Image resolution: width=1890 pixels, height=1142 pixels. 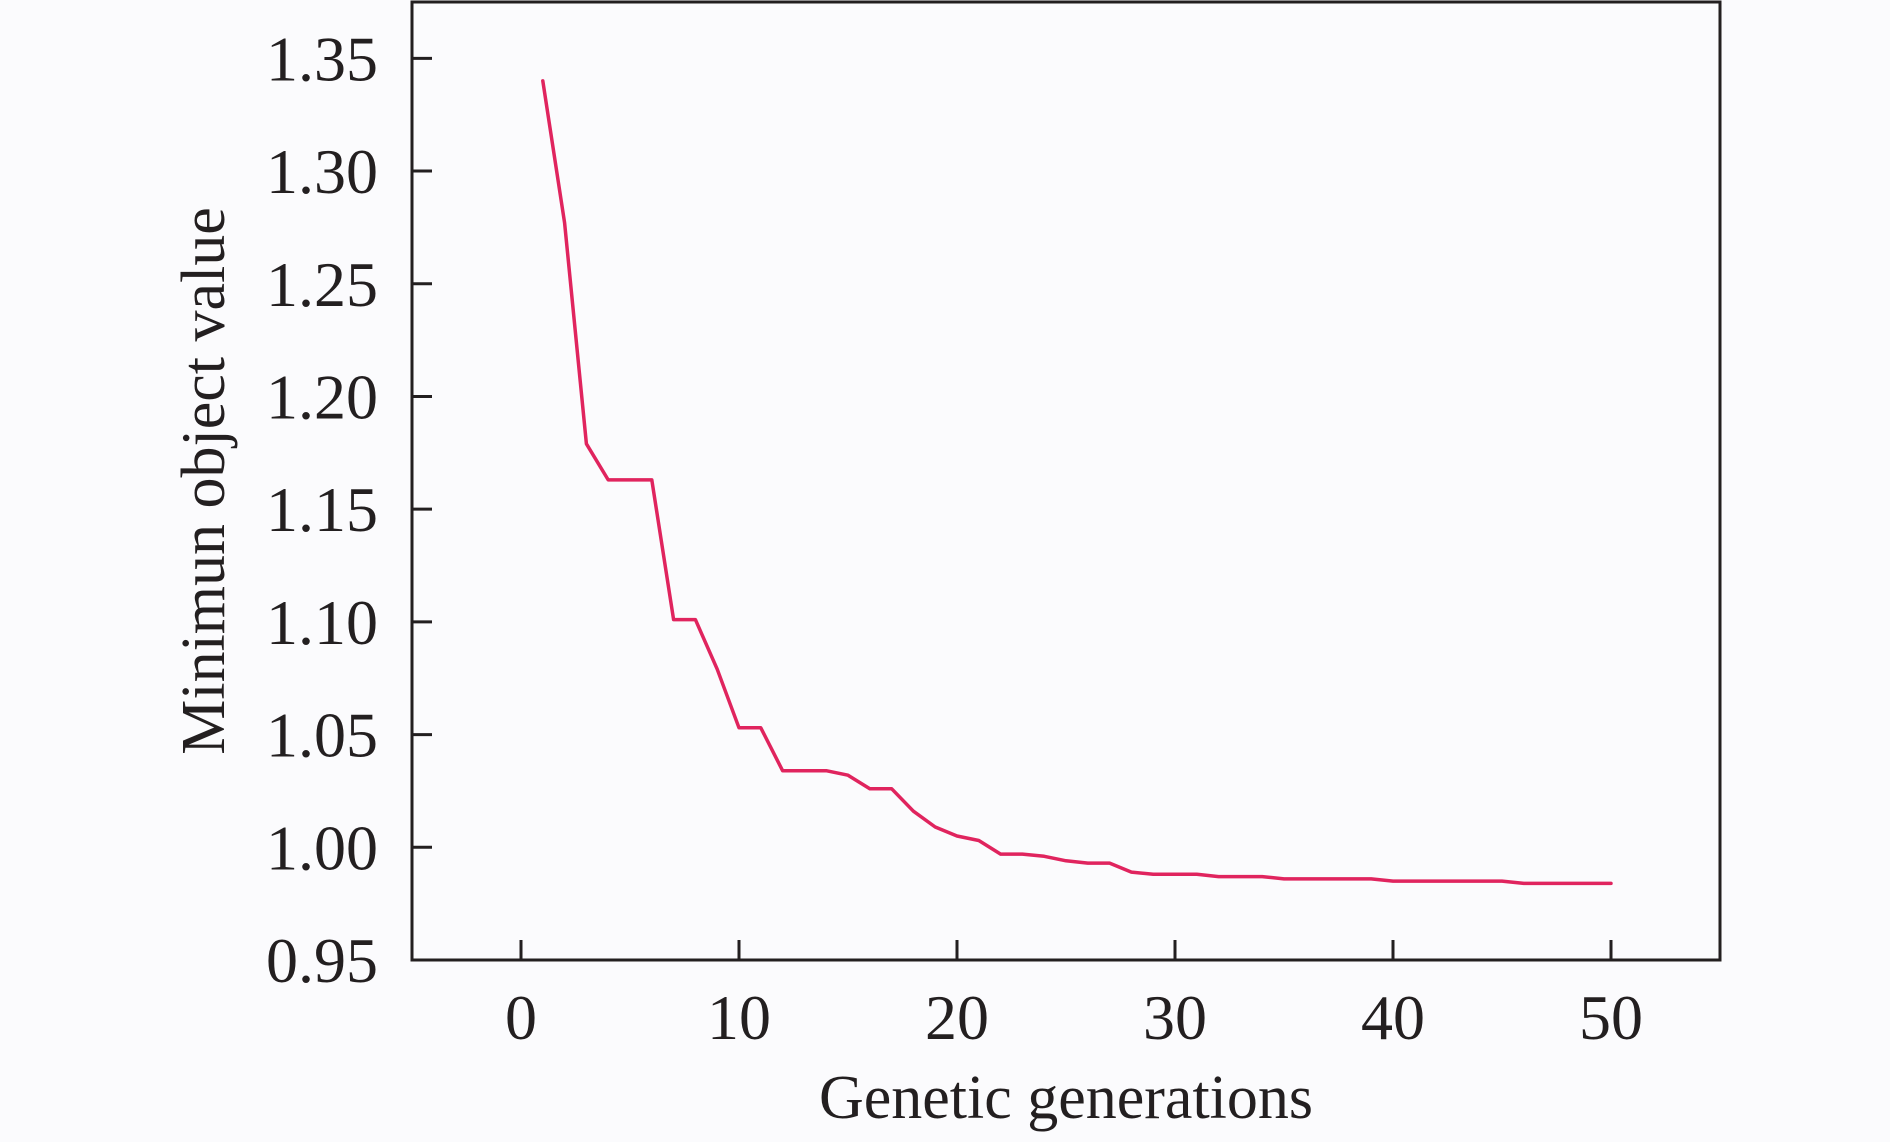 What do you see at coordinates (322, 171) in the screenshot?
I see `y-tick-label: 1.30` at bounding box center [322, 171].